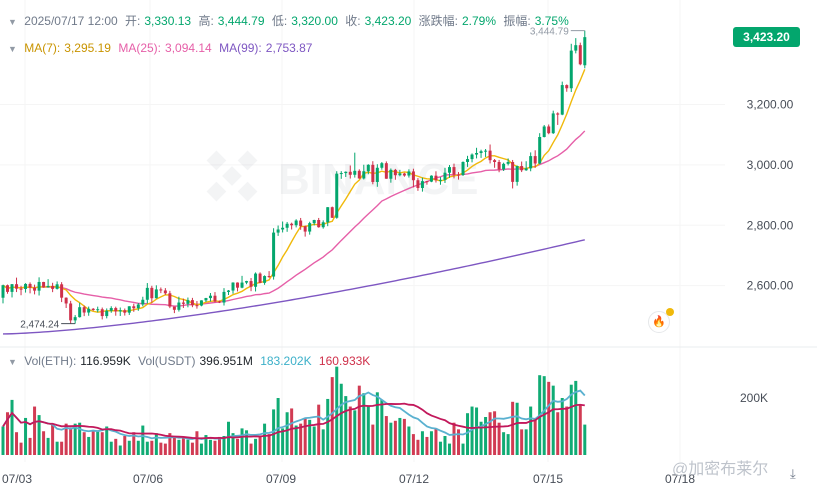  I want to click on flame-icon: 🔥, so click(659, 322).